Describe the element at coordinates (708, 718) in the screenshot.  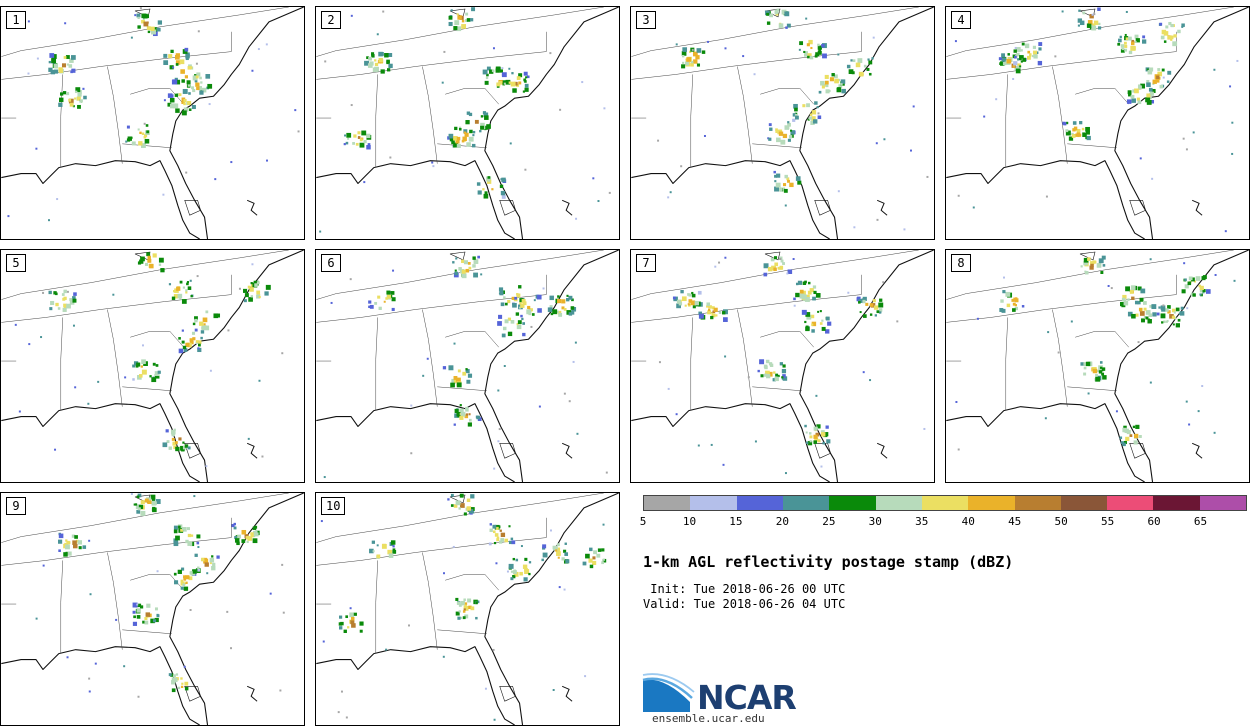
I see `site-url: ensemble.ucar.edu` at that location.